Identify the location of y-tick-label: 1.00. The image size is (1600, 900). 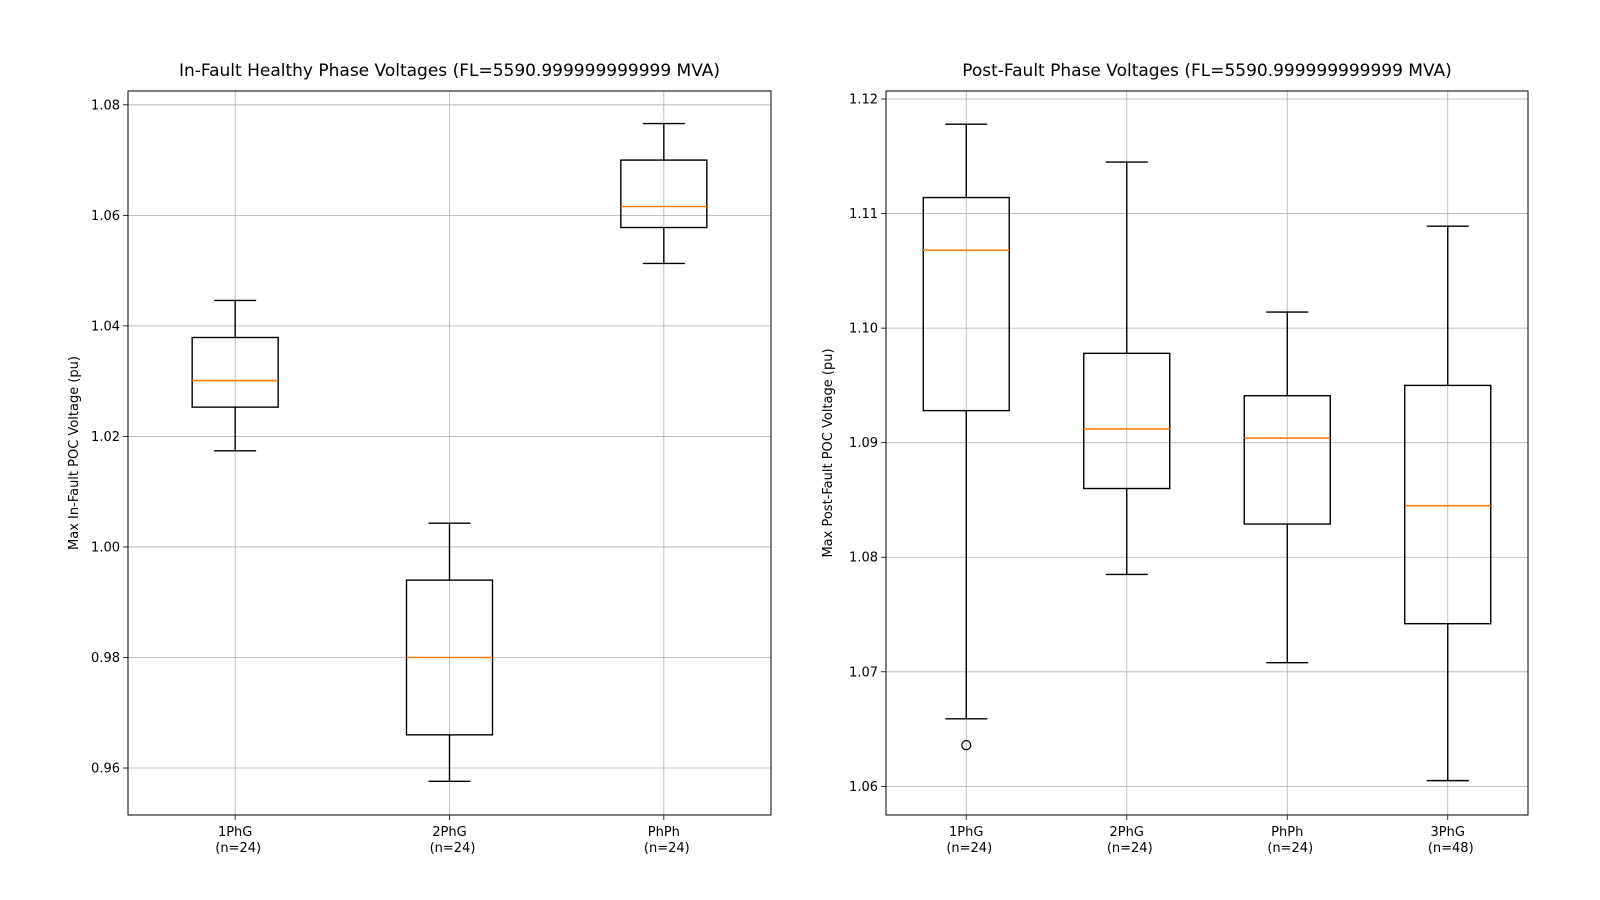
(105, 547).